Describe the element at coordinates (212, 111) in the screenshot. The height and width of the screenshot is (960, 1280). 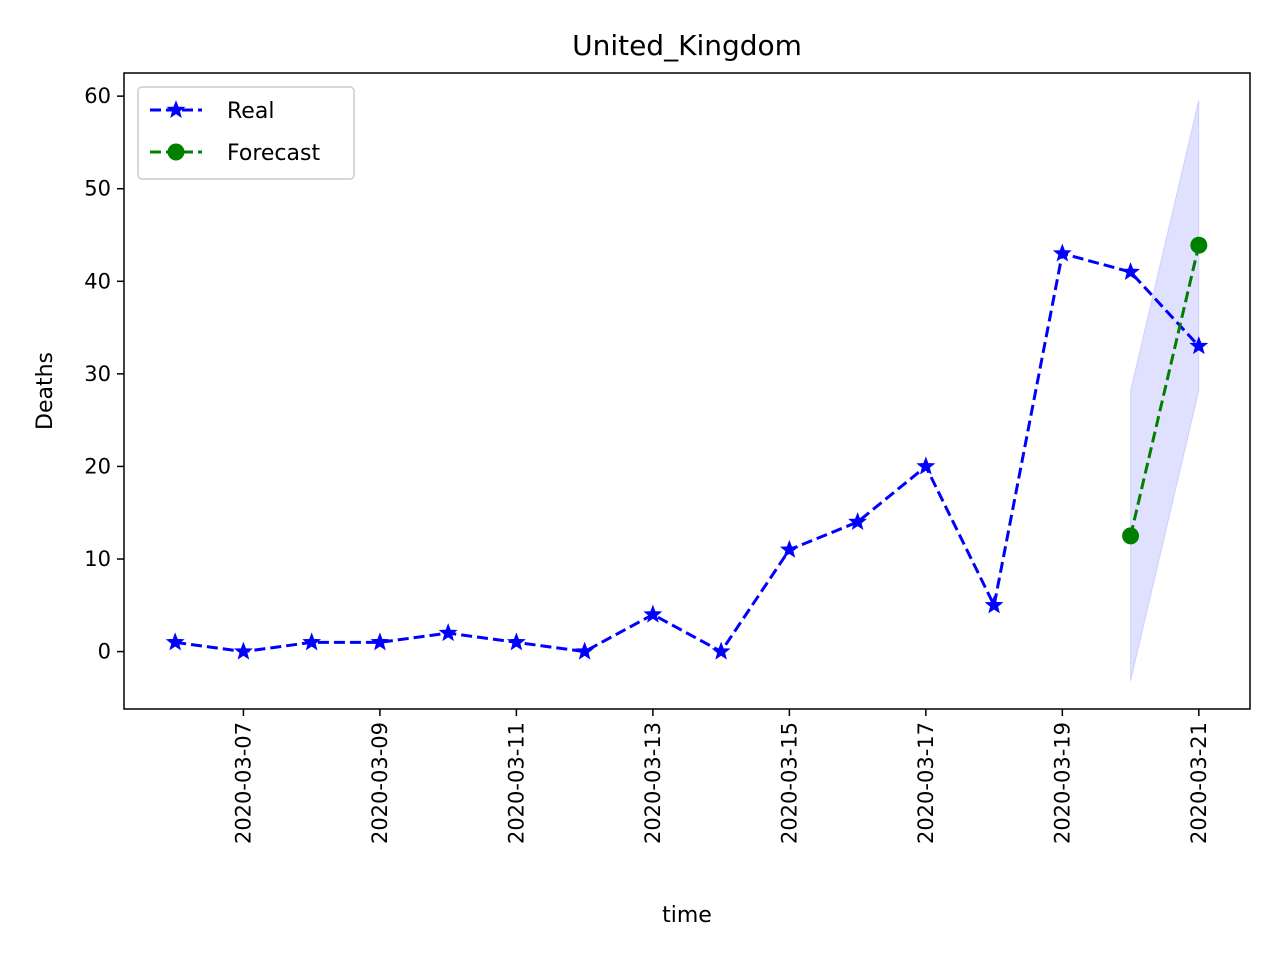
I see `legend-item-real: Real` at that location.